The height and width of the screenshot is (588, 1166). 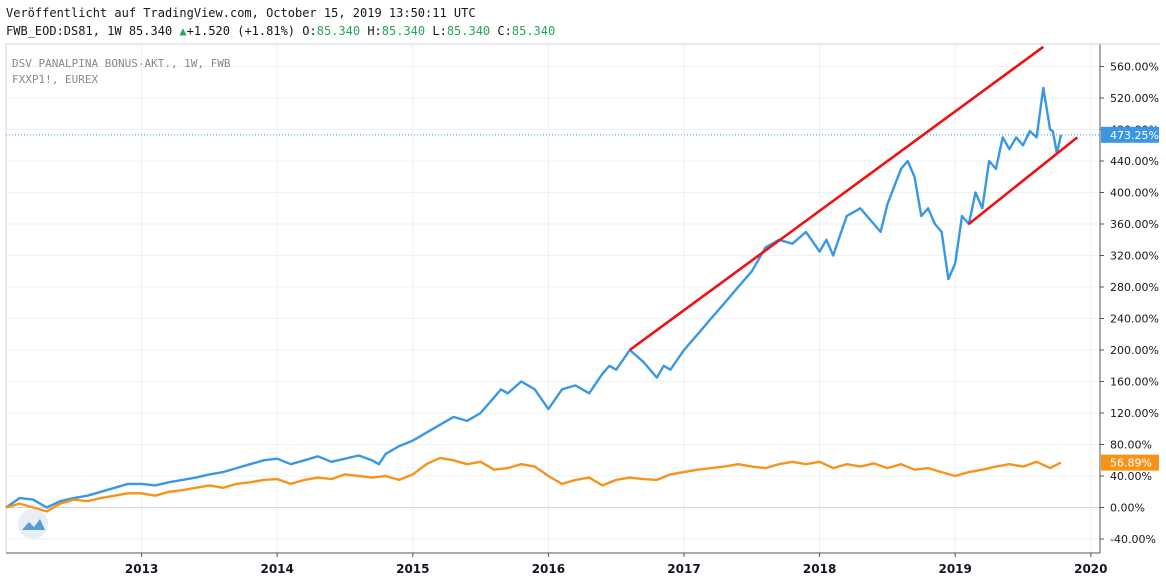 I want to click on y-tick-label: 200.00%, so click(x=1134, y=350).